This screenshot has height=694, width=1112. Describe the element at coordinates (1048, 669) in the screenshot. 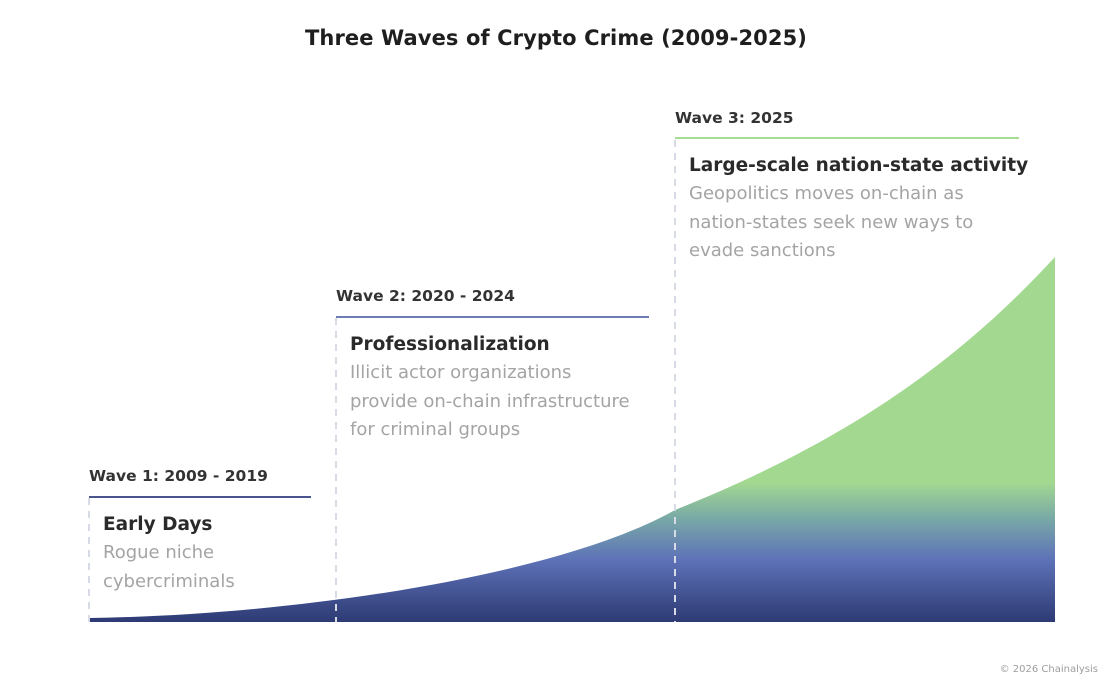

I see `copyright-notice: © 2026 Chainalysis` at that location.